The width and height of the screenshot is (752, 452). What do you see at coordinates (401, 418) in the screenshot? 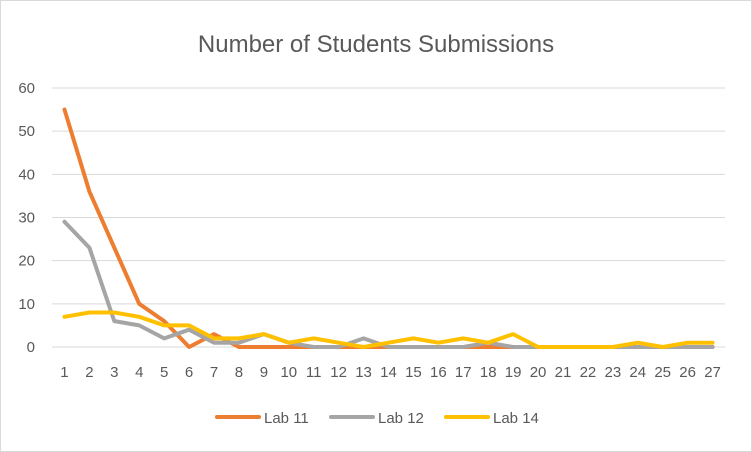
I see `legend-label: Lab 12` at bounding box center [401, 418].